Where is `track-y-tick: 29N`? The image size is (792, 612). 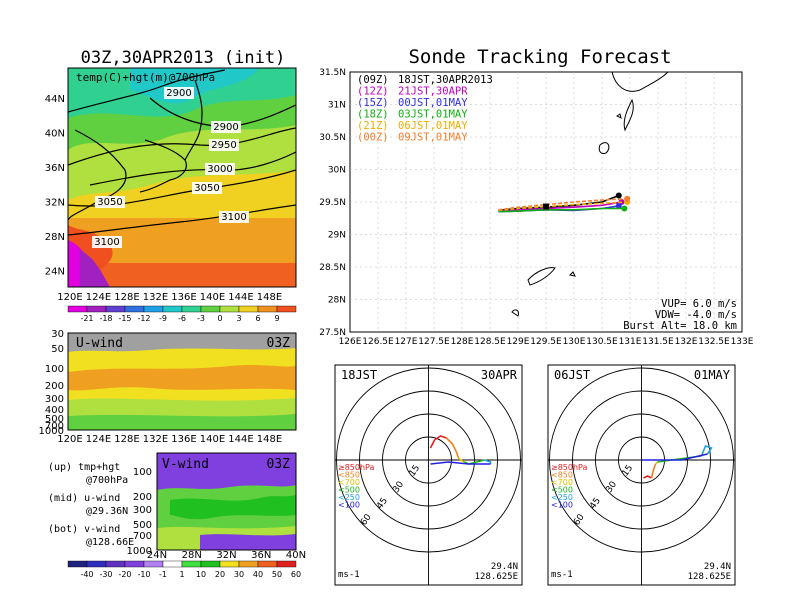 track-y-tick: 29N is located at coordinates (337, 236).